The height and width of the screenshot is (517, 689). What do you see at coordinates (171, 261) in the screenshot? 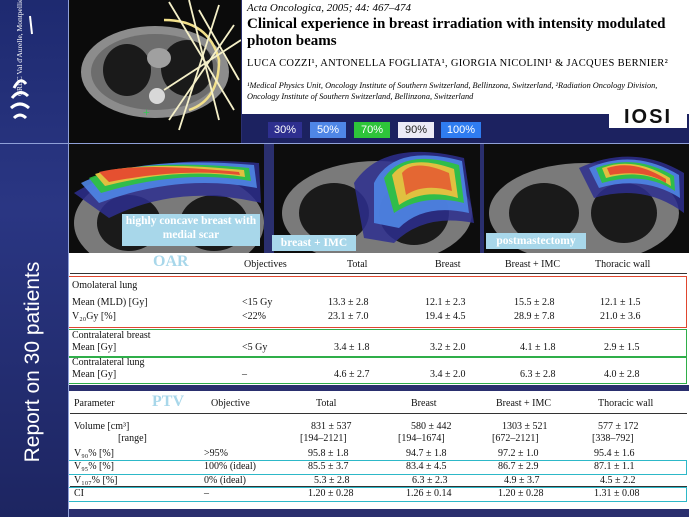
I see `oar-title: OAR` at bounding box center [171, 261].